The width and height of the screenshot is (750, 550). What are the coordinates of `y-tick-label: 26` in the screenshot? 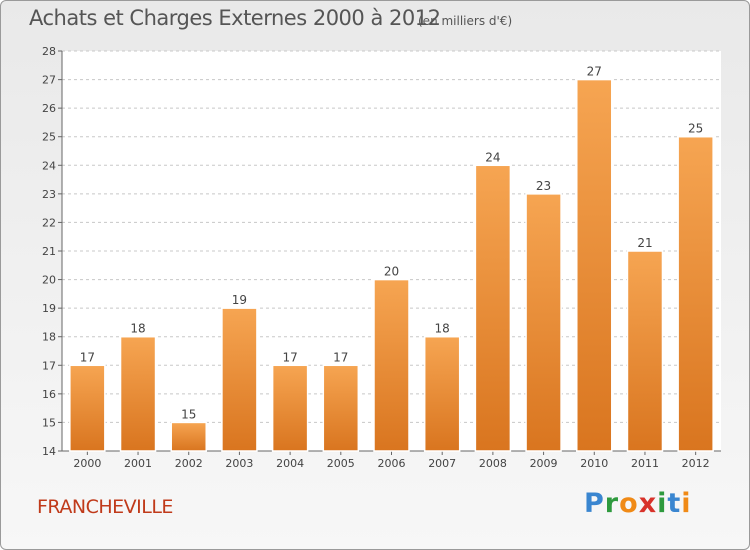 It's located at (49, 108).